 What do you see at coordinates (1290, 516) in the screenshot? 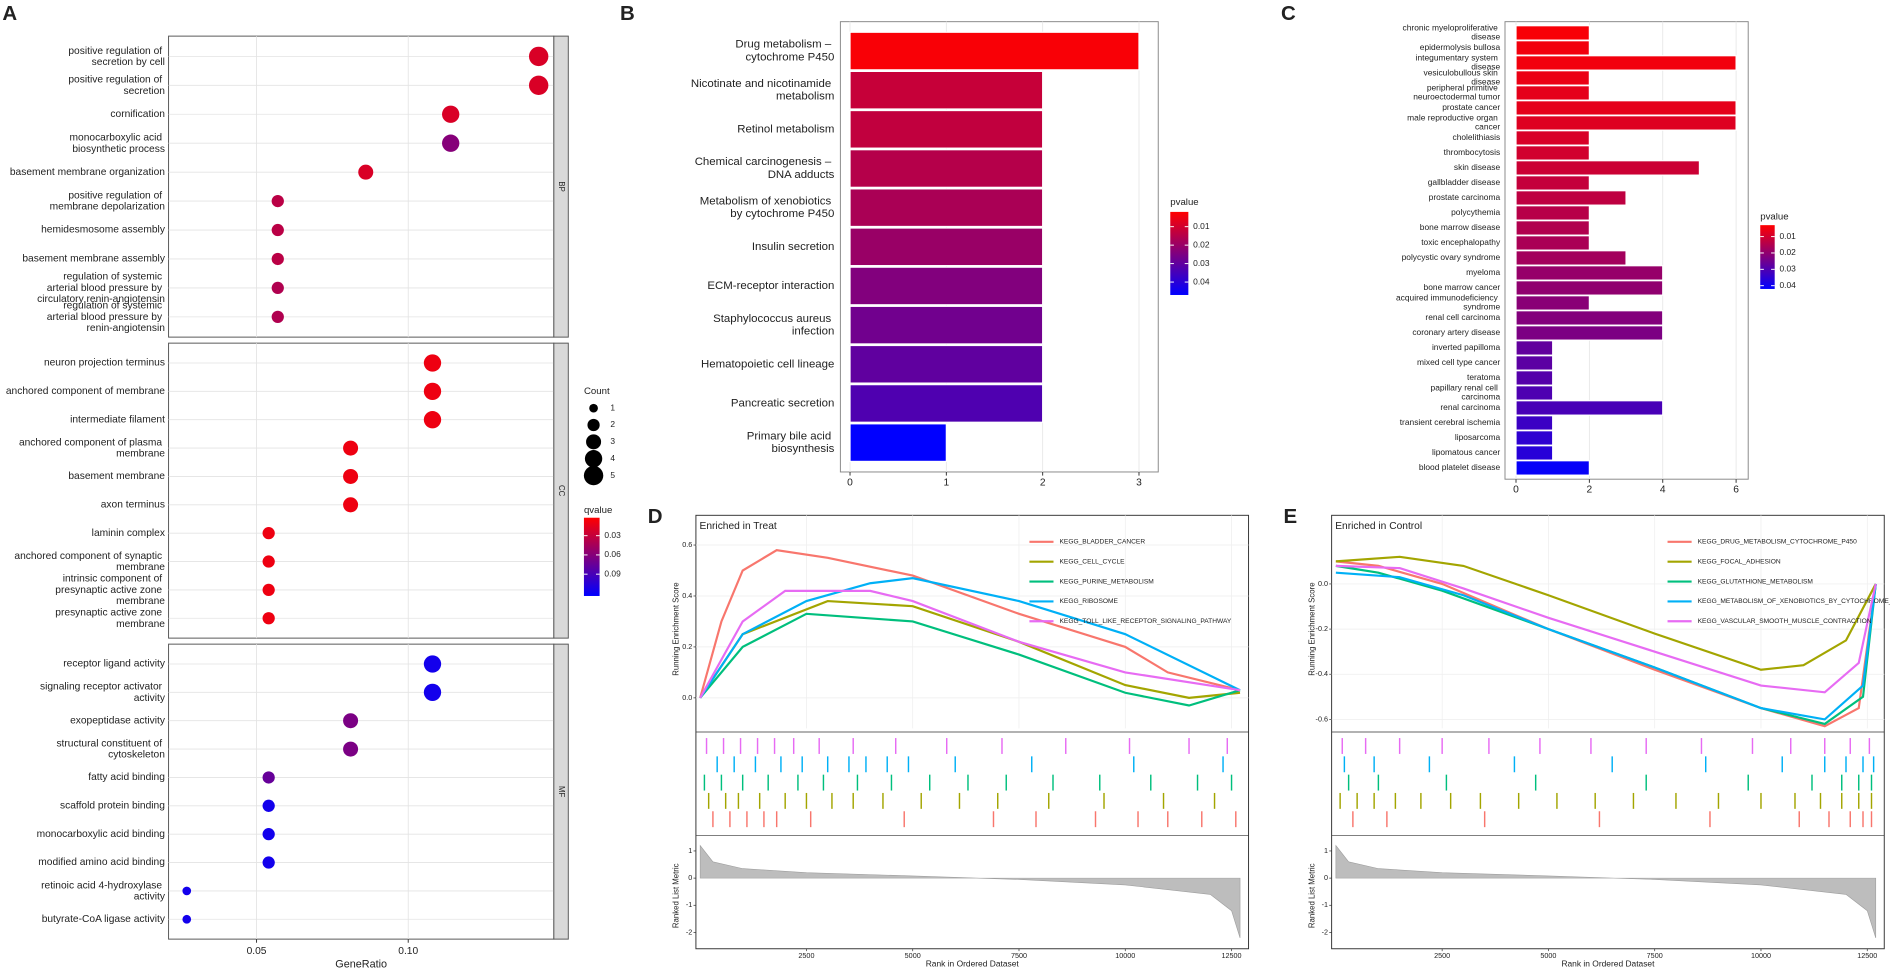
I see `panel-letter: E` at bounding box center [1290, 516].